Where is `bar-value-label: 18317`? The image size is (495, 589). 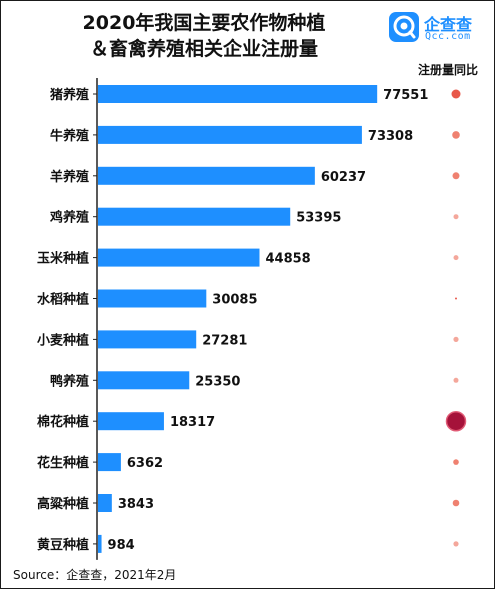
bar-value-label: 18317 is located at coordinates (192, 422).